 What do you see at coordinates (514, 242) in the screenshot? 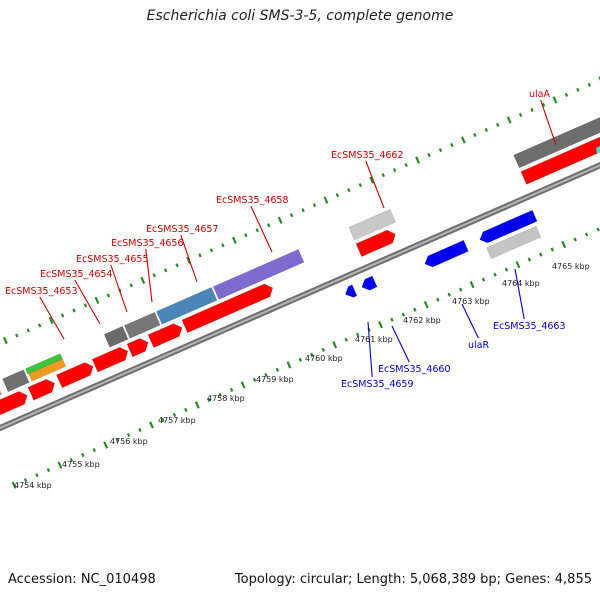
I see `reverse-gene-block` at bounding box center [514, 242].